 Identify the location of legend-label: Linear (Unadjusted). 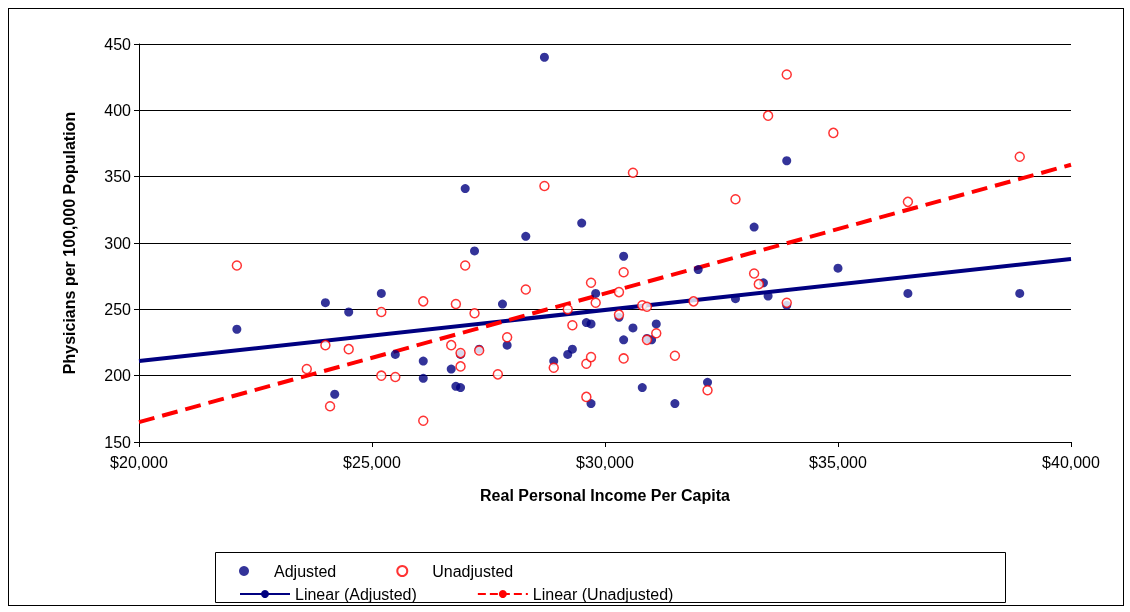
(603, 594).